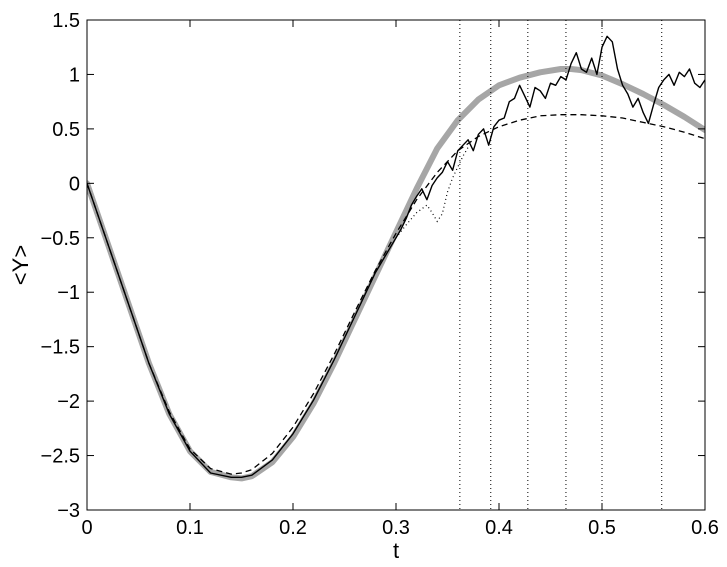 The height and width of the screenshot is (567, 727). What do you see at coordinates (705, 528) in the screenshot?
I see `x-tick-label: 0.6` at bounding box center [705, 528].